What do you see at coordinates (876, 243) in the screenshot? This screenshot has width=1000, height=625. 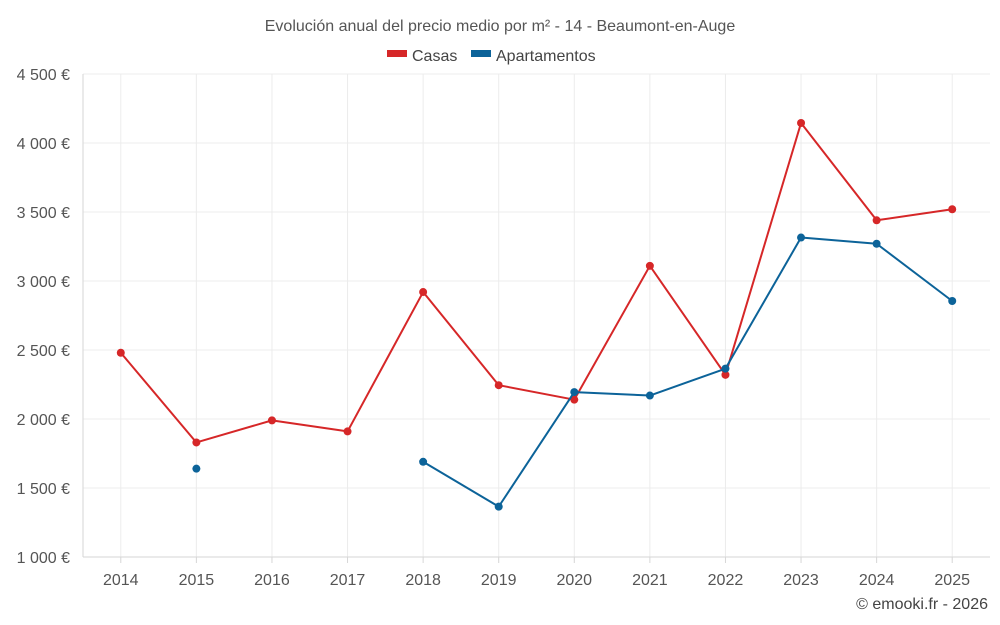 I see `data-point-apartamentos-2024` at bounding box center [876, 243].